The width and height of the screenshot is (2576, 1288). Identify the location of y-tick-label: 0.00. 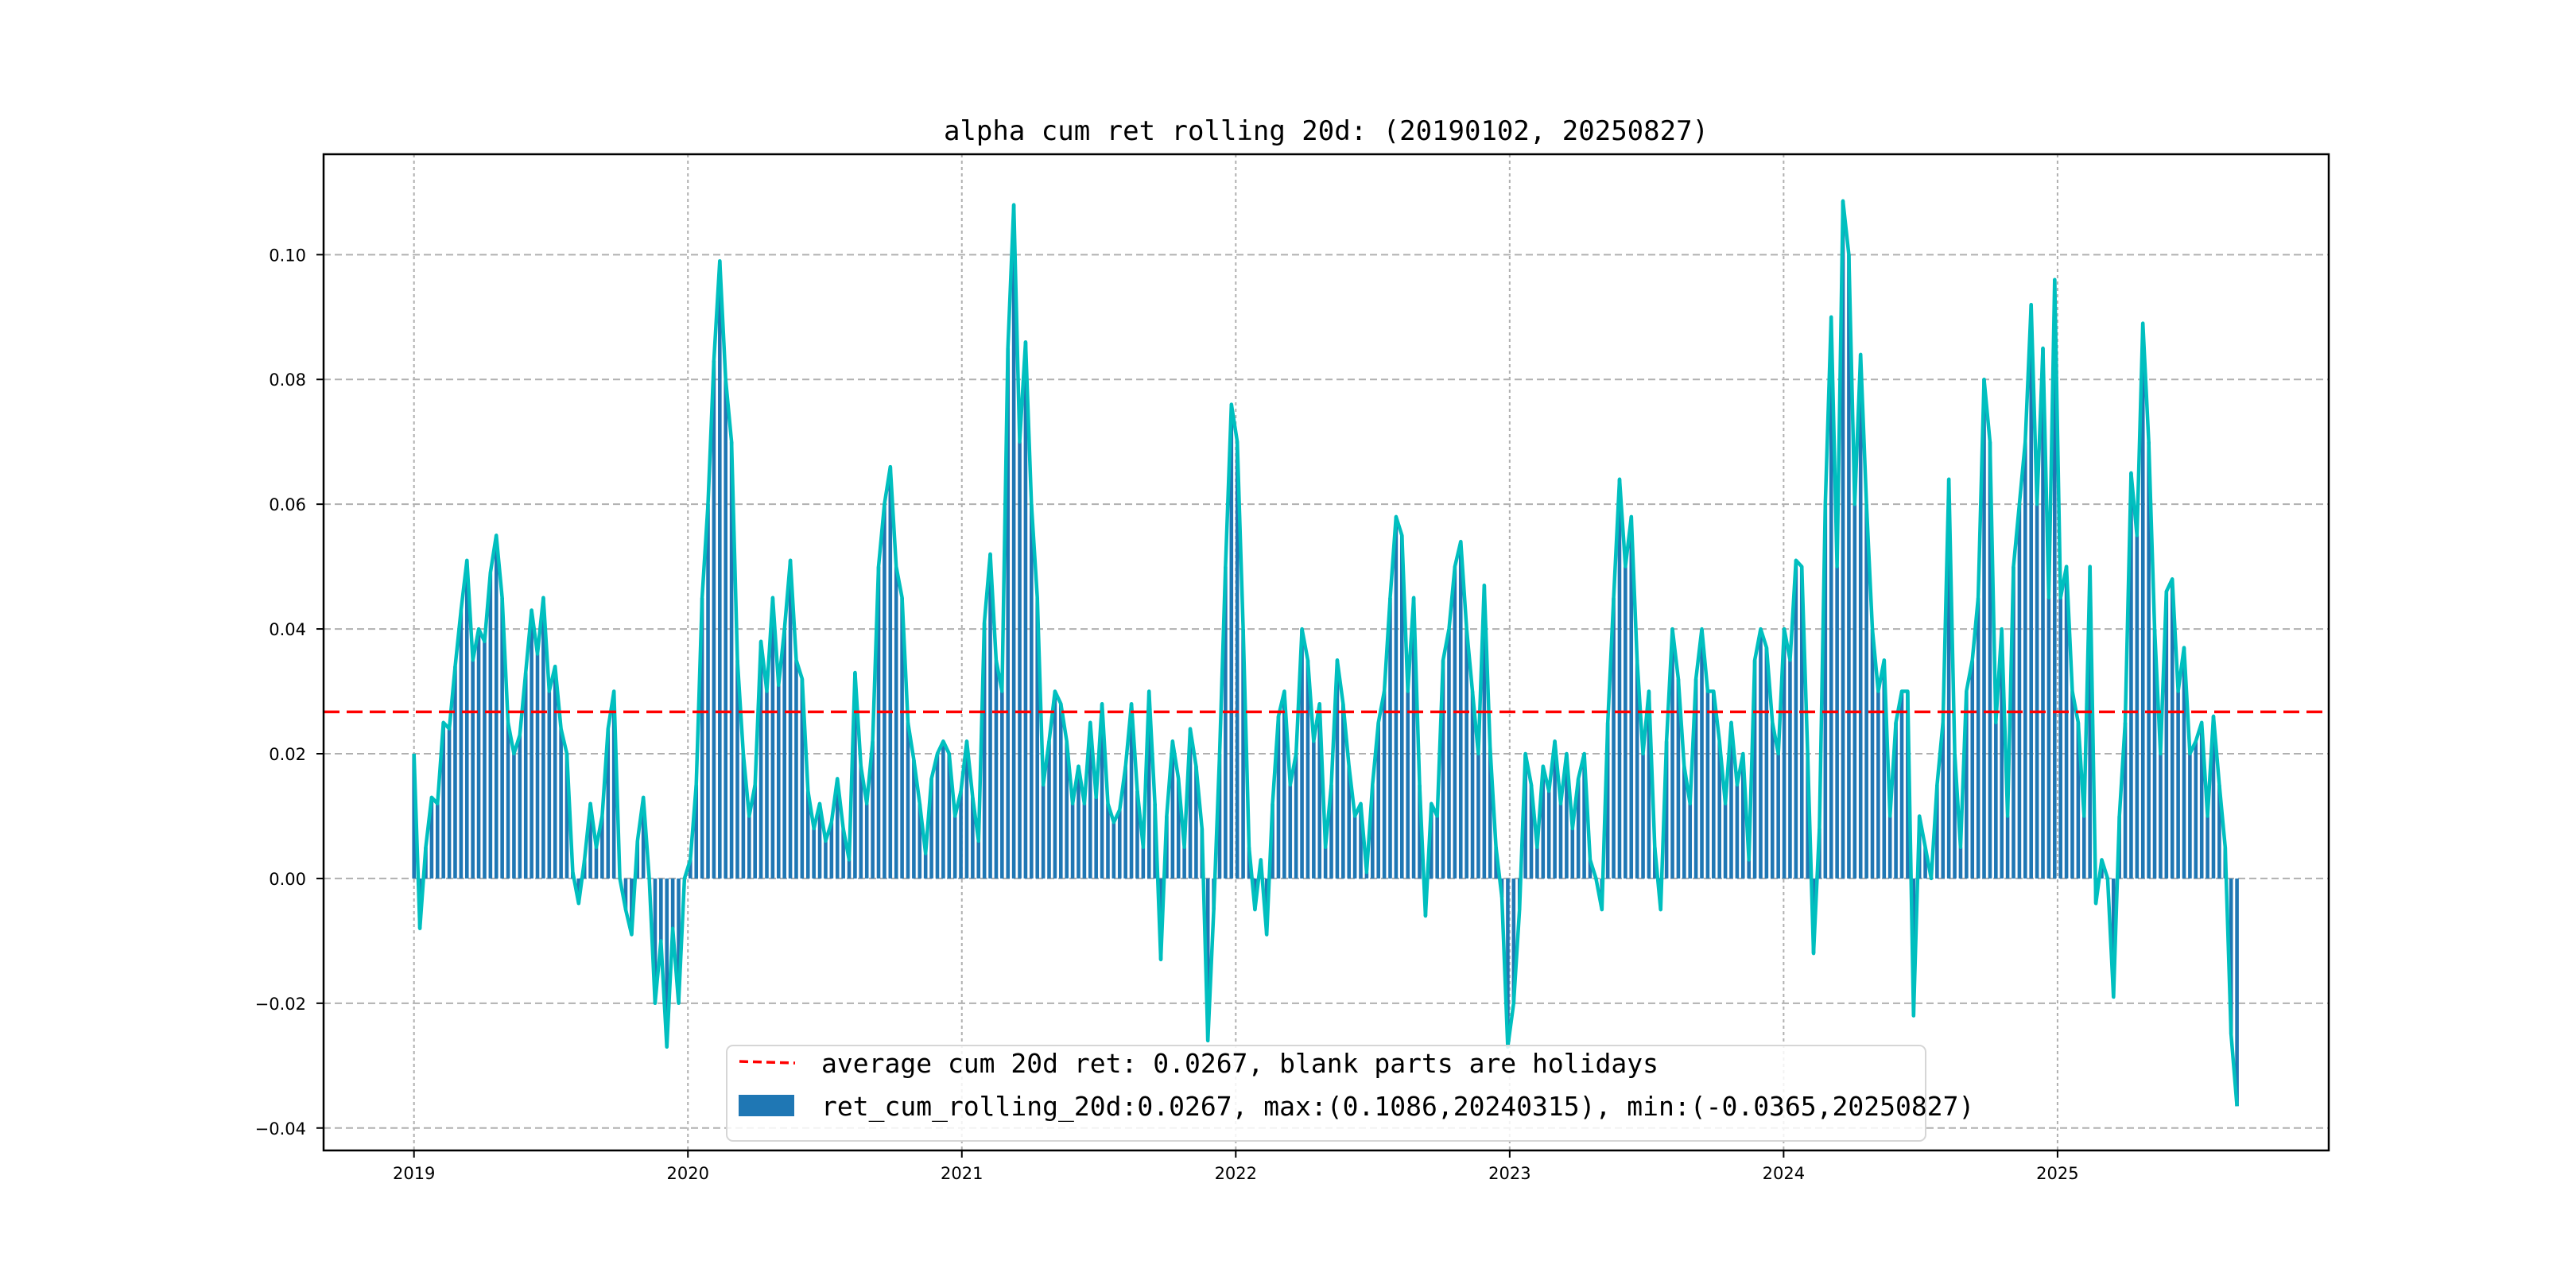
(287, 880).